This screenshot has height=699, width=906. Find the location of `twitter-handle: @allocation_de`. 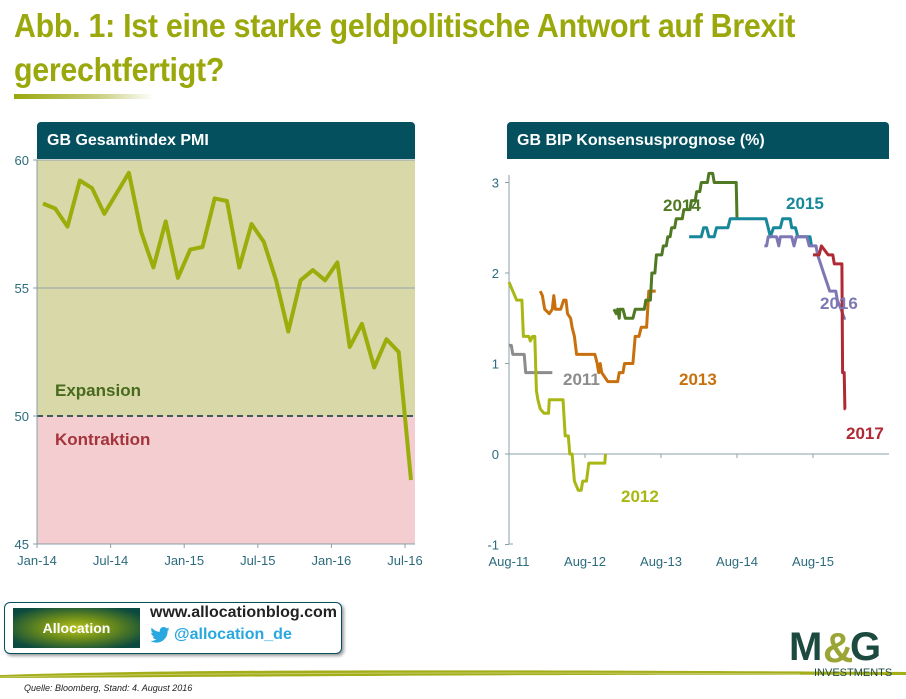

twitter-handle: @allocation_de is located at coordinates (233, 634).